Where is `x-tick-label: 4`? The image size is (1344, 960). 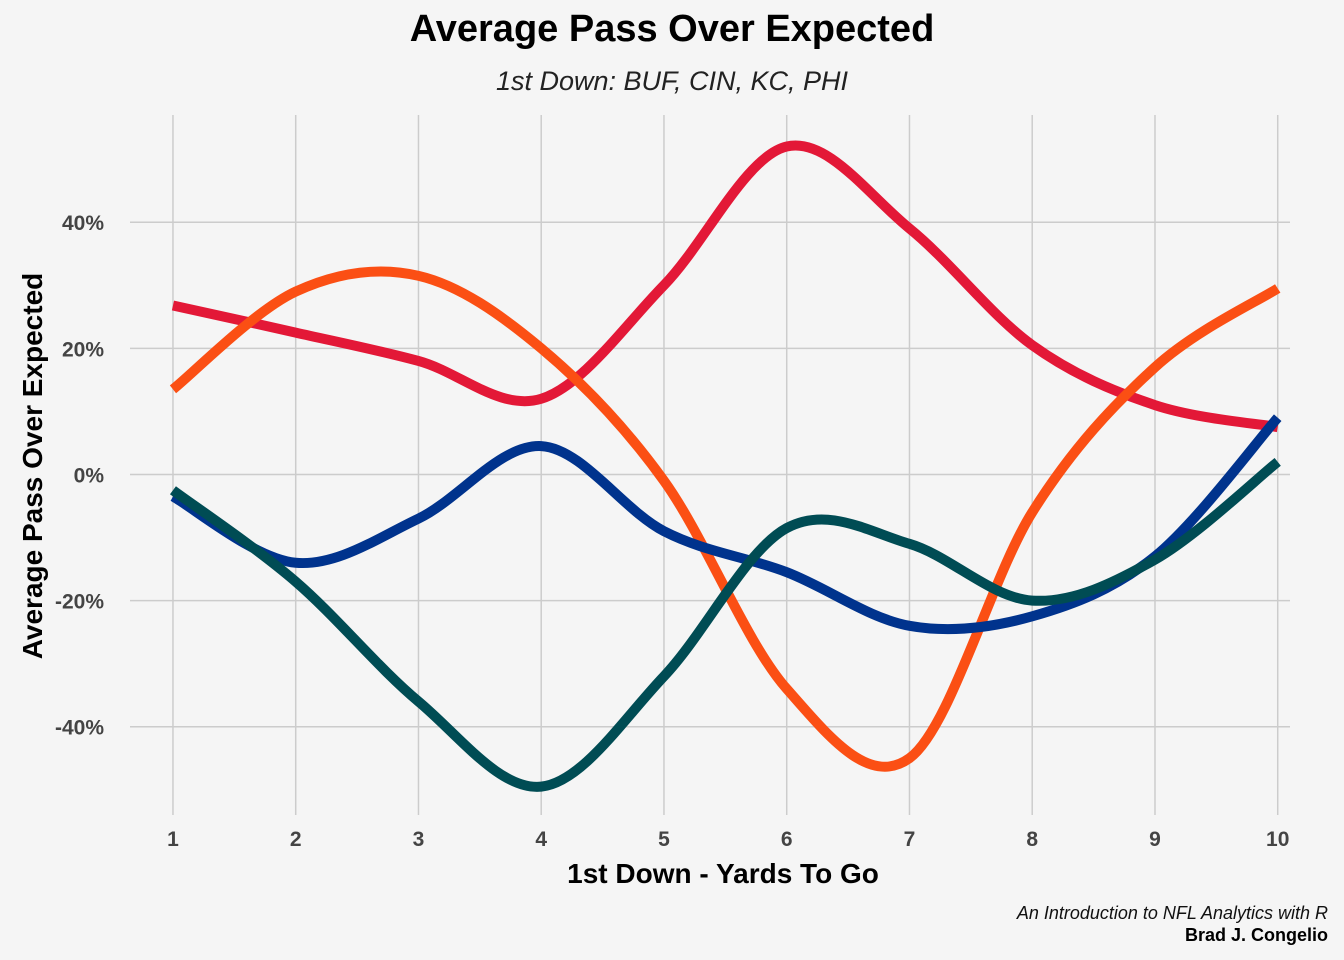 x-tick-label: 4 is located at coordinates (541, 839).